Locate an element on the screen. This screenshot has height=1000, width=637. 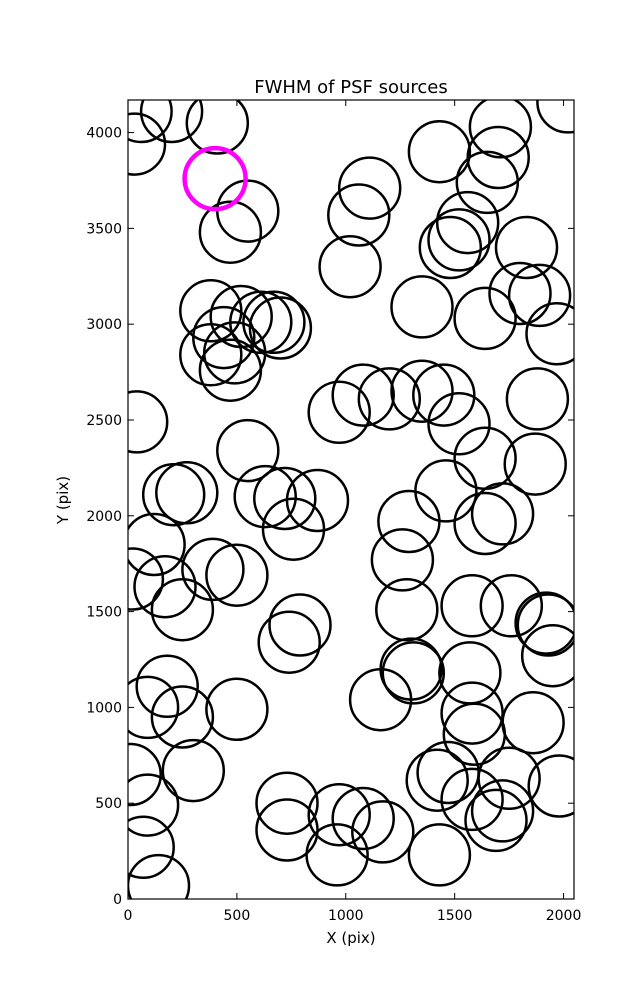
y-tick-label: 3500 is located at coordinates (104, 229).